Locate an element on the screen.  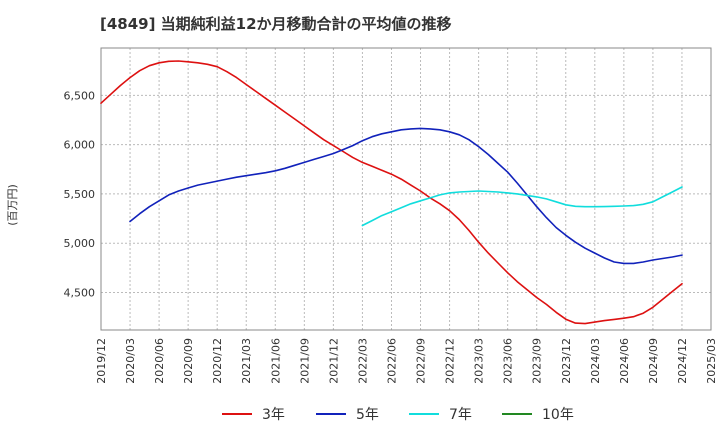
x-tick-label: 2025/03 is located at coordinates (711, 361).